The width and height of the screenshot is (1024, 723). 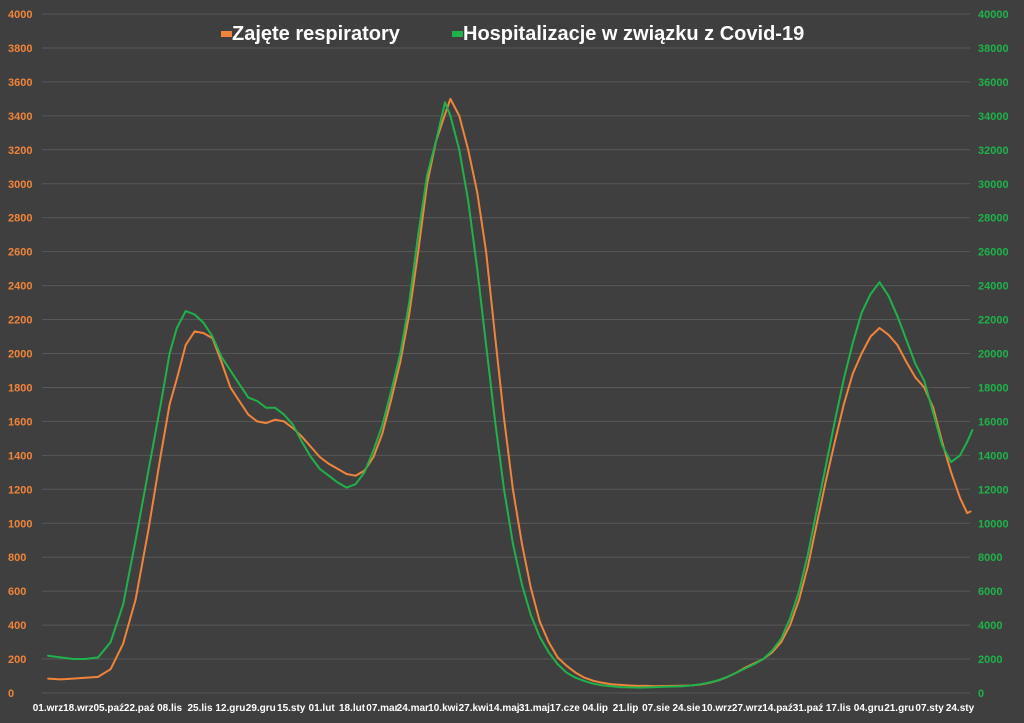 I want to click on x-tick-label: 27.wrz, so click(x=747, y=708).